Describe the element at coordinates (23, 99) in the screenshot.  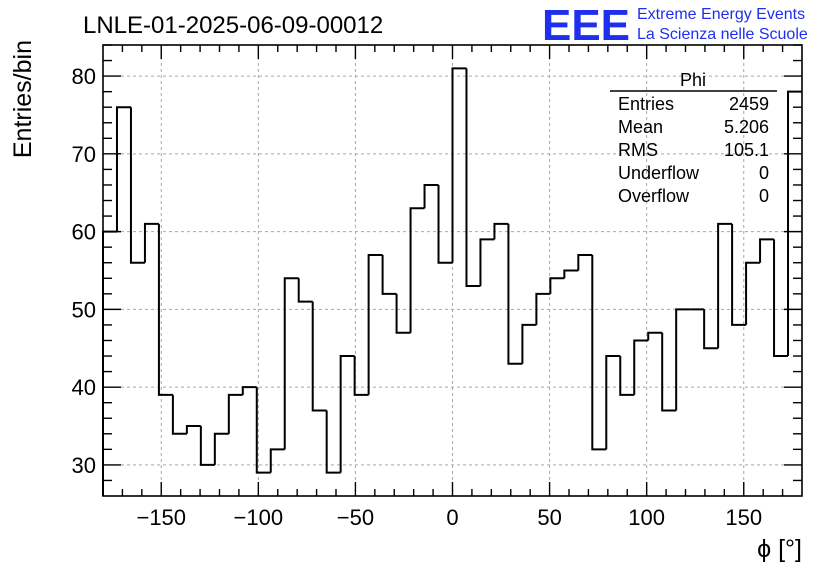
I see `y-axis-title: Entries/bin` at that location.